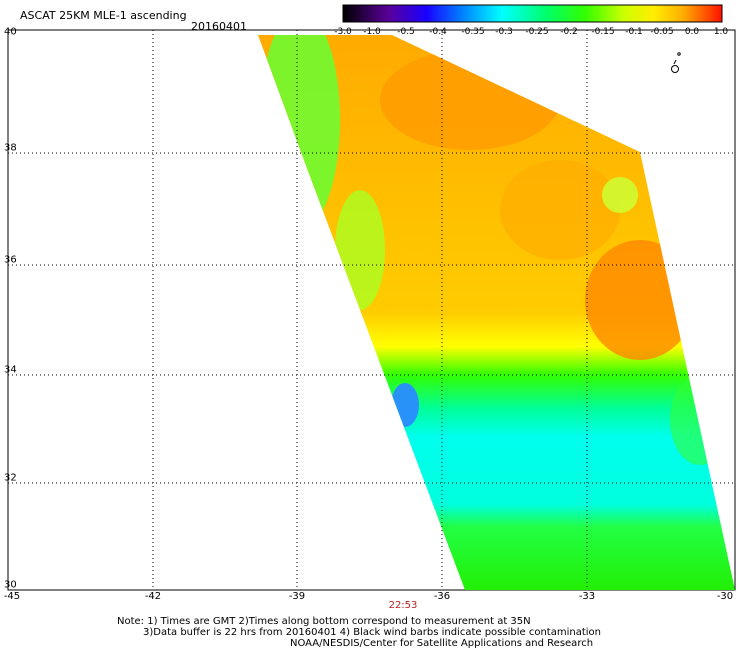  What do you see at coordinates (537, 32) in the screenshot?
I see `colorbar-label: -0.25` at bounding box center [537, 32].